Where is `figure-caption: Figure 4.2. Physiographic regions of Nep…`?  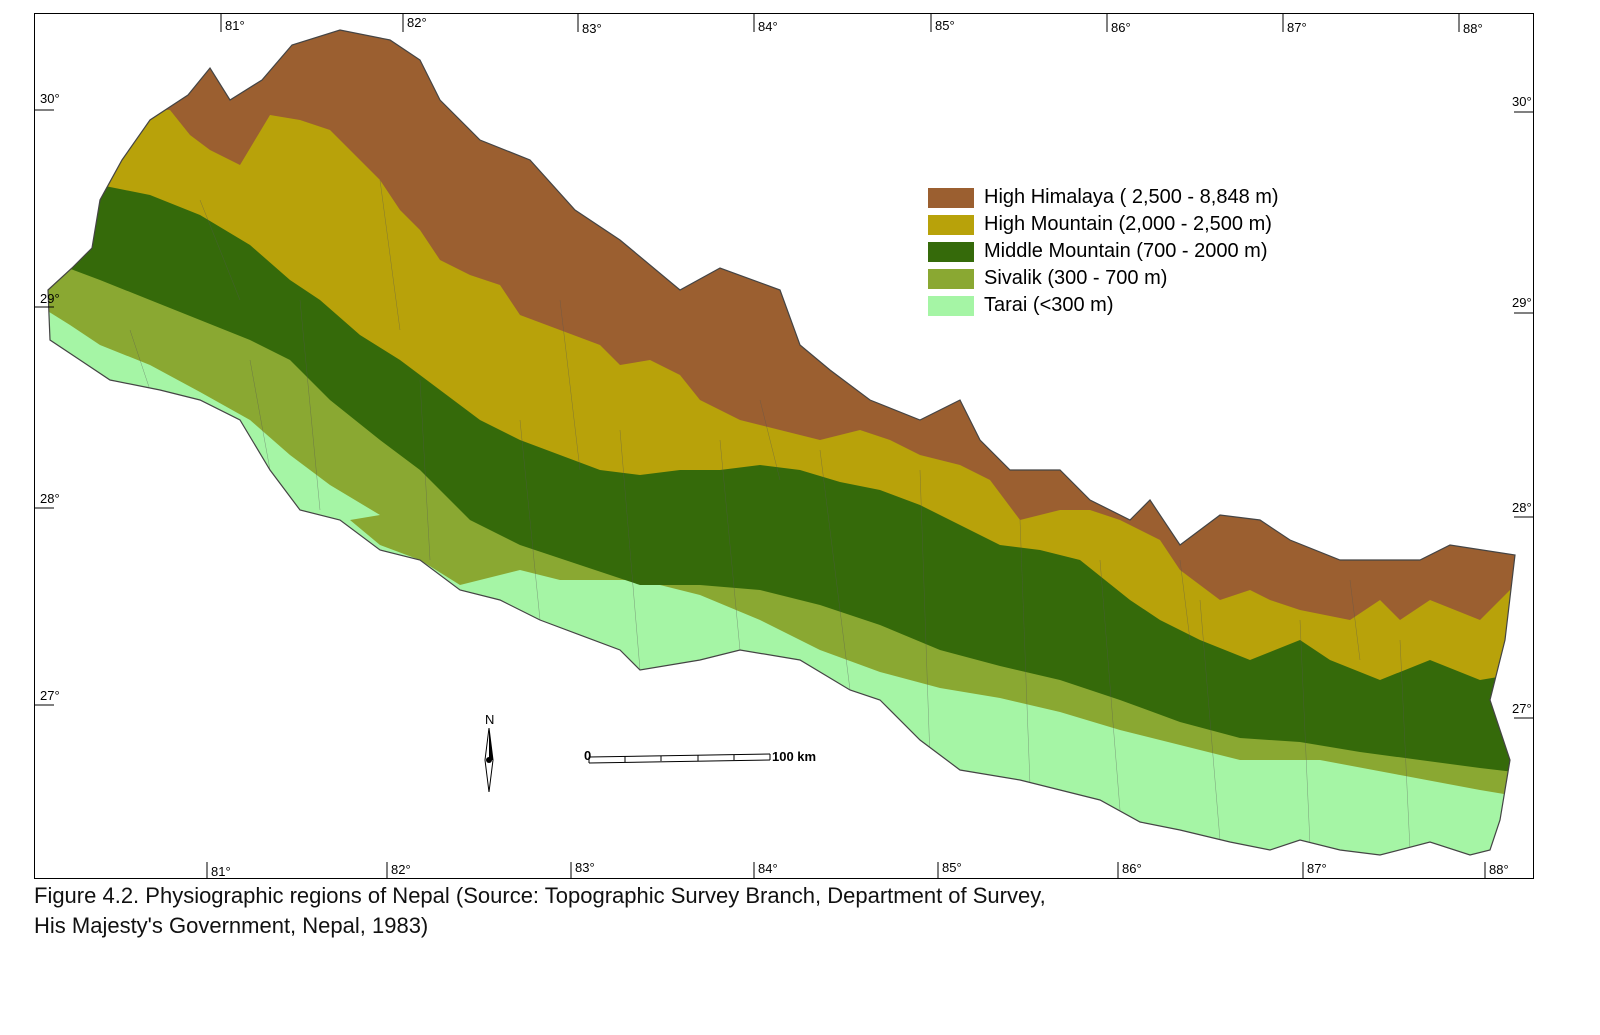 figure-caption: Figure 4.2. Physiographic regions of Nep… is located at coordinates (540, 911).